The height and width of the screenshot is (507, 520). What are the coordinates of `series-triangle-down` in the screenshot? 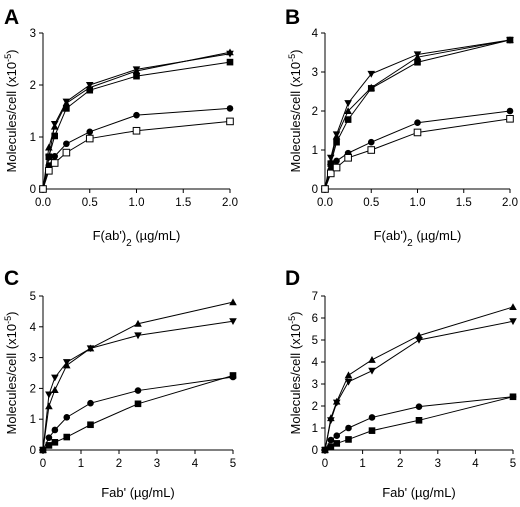 It's located at (419, 386).